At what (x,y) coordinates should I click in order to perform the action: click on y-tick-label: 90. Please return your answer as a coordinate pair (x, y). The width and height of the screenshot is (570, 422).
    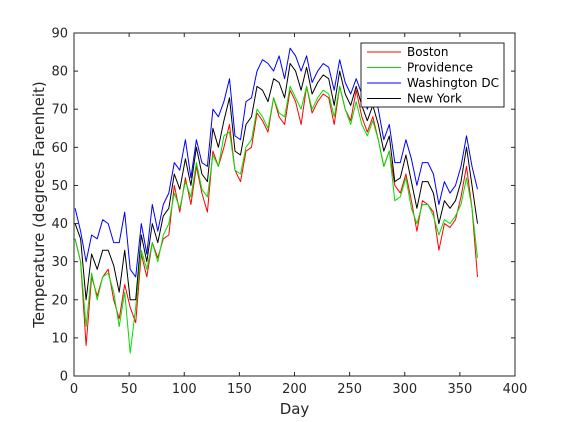
    Looking at the image, I should click on (59, 34).